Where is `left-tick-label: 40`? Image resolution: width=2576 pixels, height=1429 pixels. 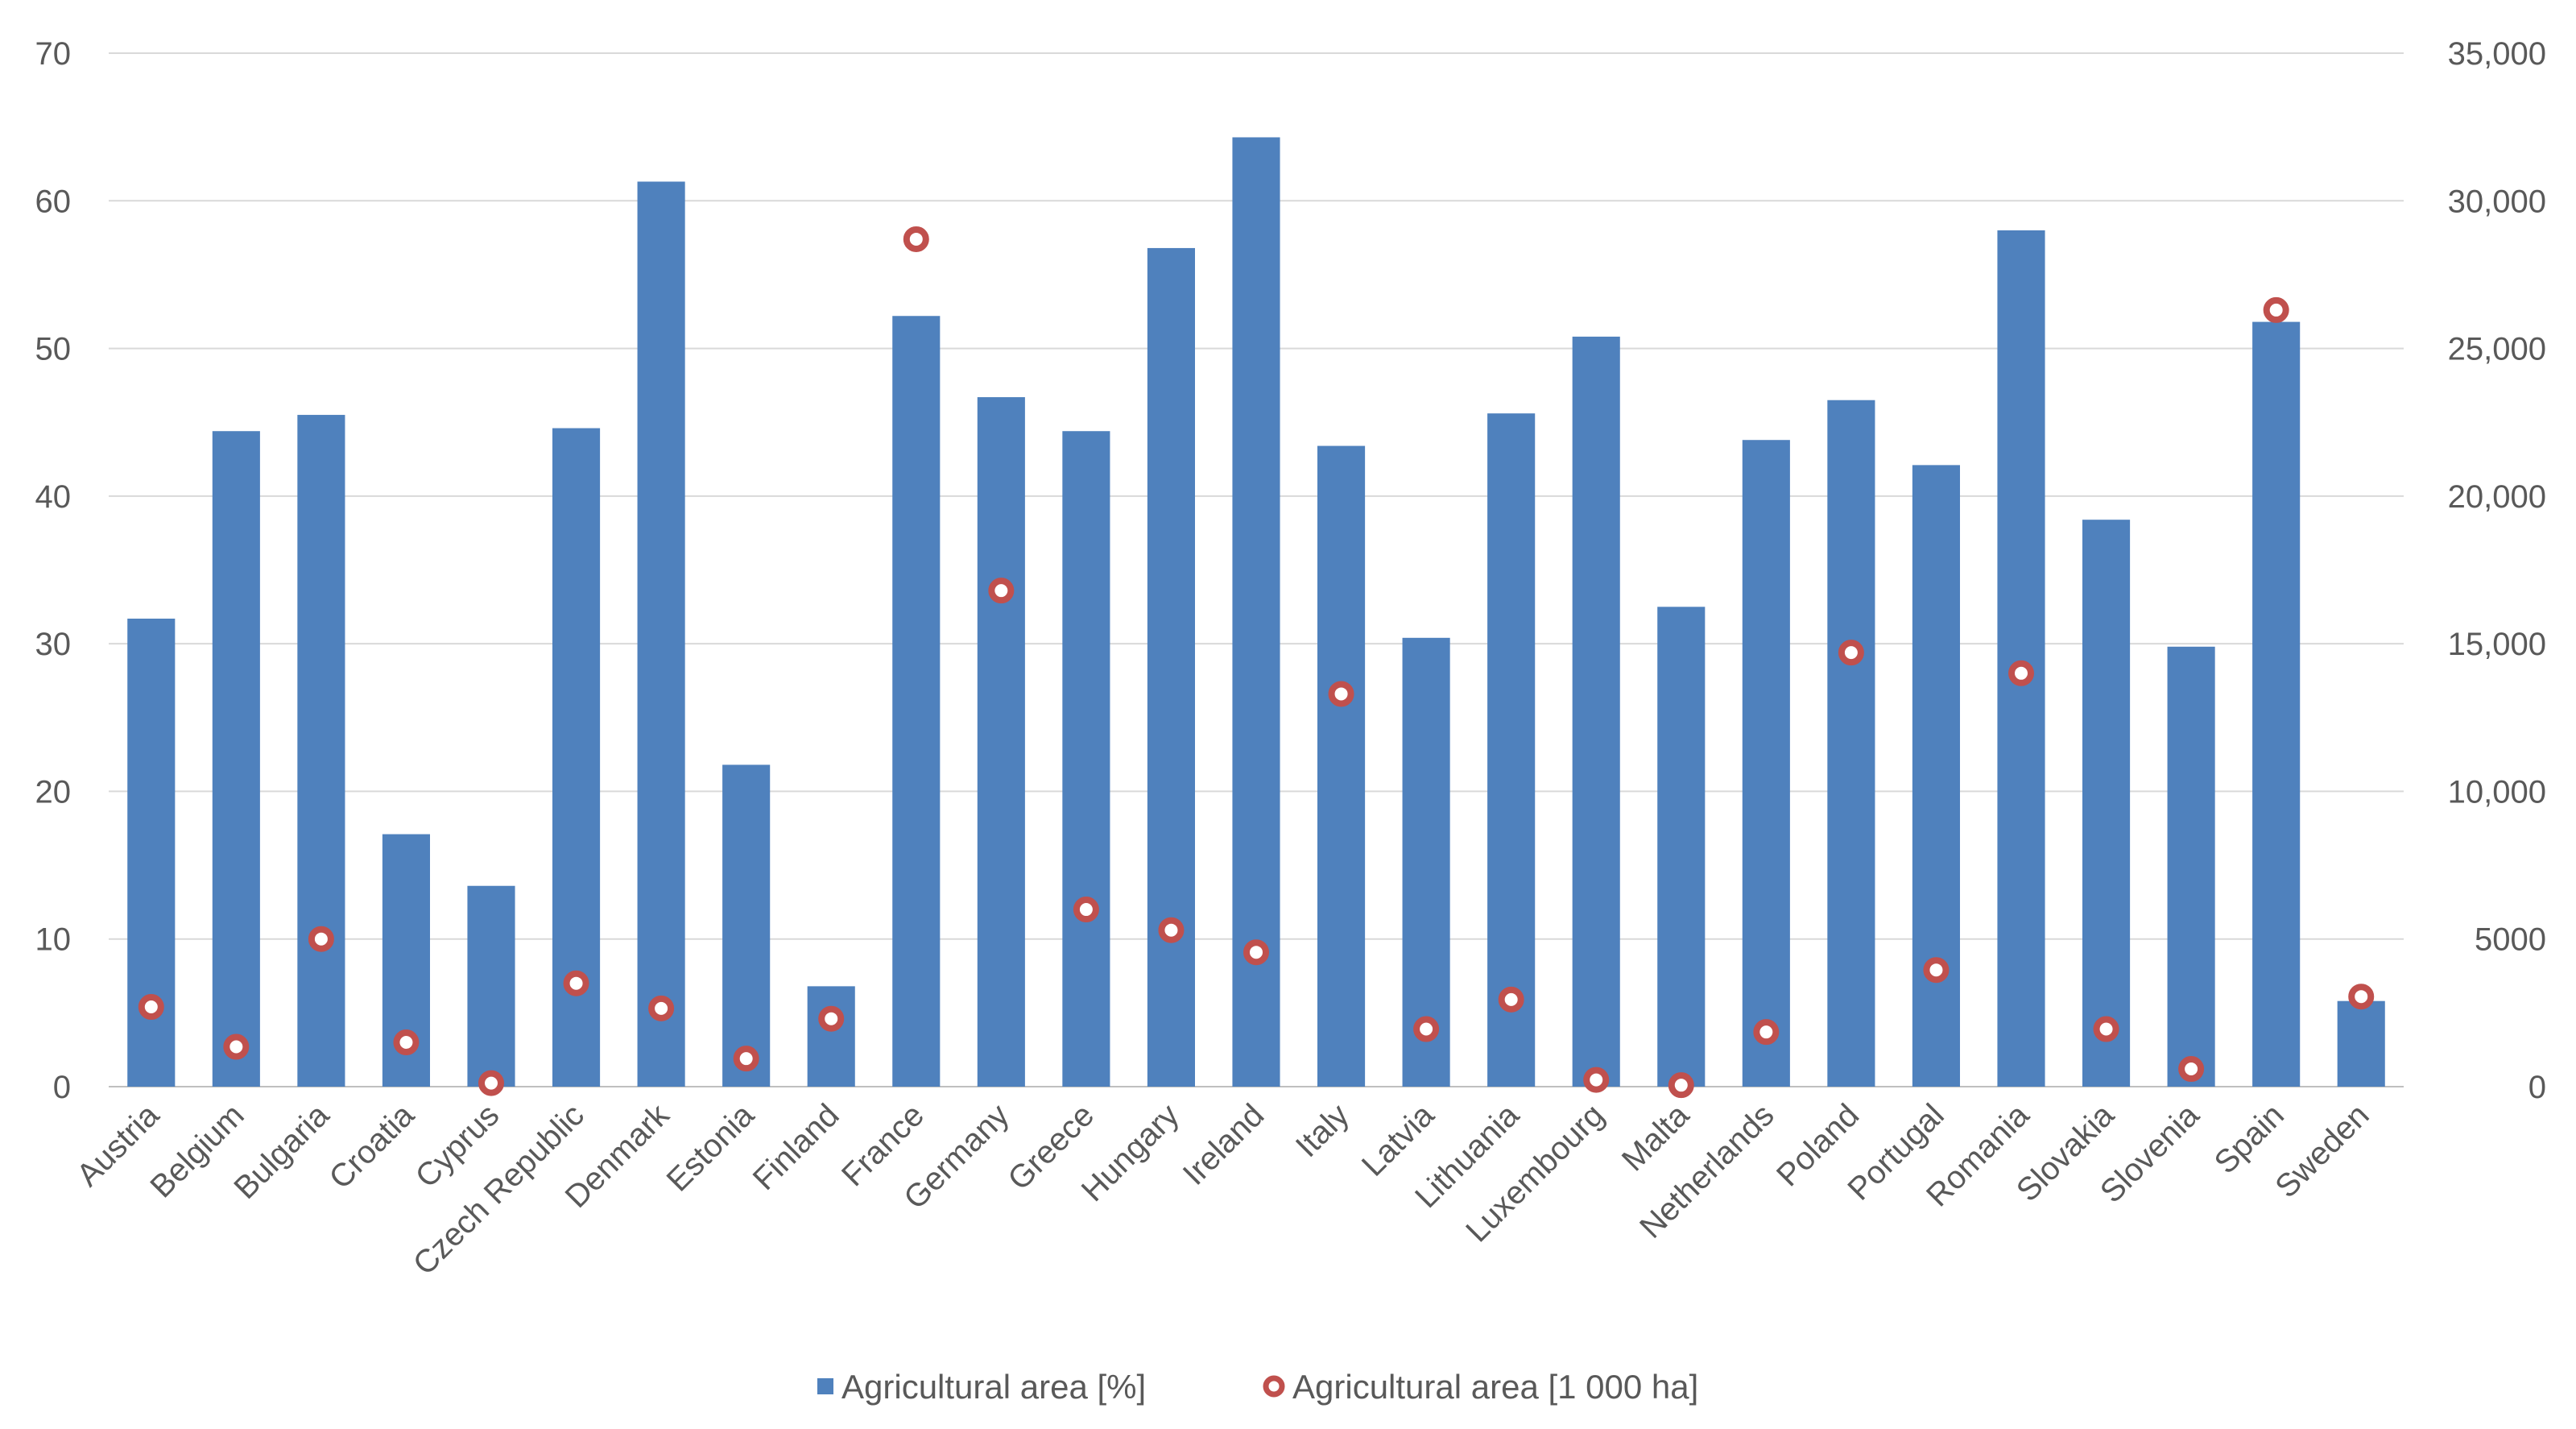 left-tick-label: 40 is located at coordinates (53, 497).